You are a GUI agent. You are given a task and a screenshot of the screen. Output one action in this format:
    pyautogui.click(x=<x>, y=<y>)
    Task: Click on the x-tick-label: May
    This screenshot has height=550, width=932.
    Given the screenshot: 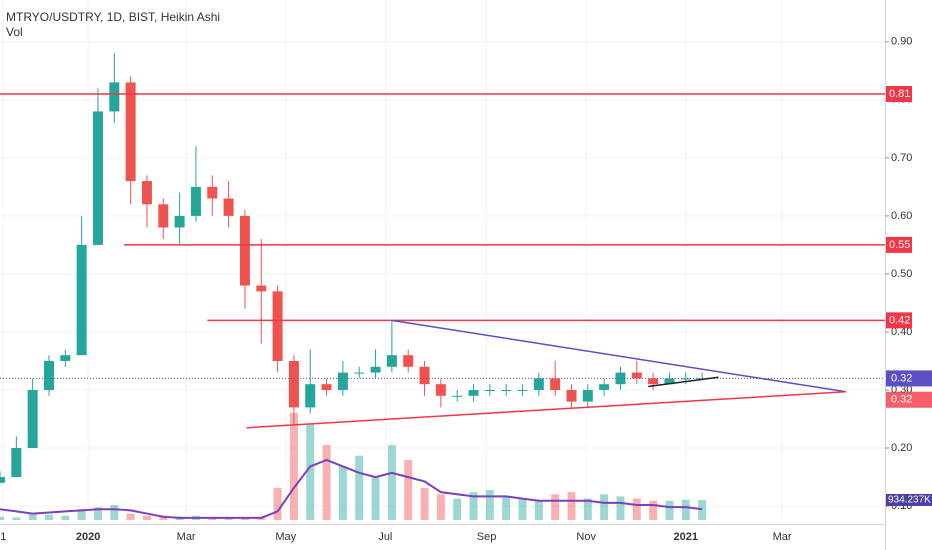 What is the action you would take?
    pyautogui.click(x=285, y=537)
    